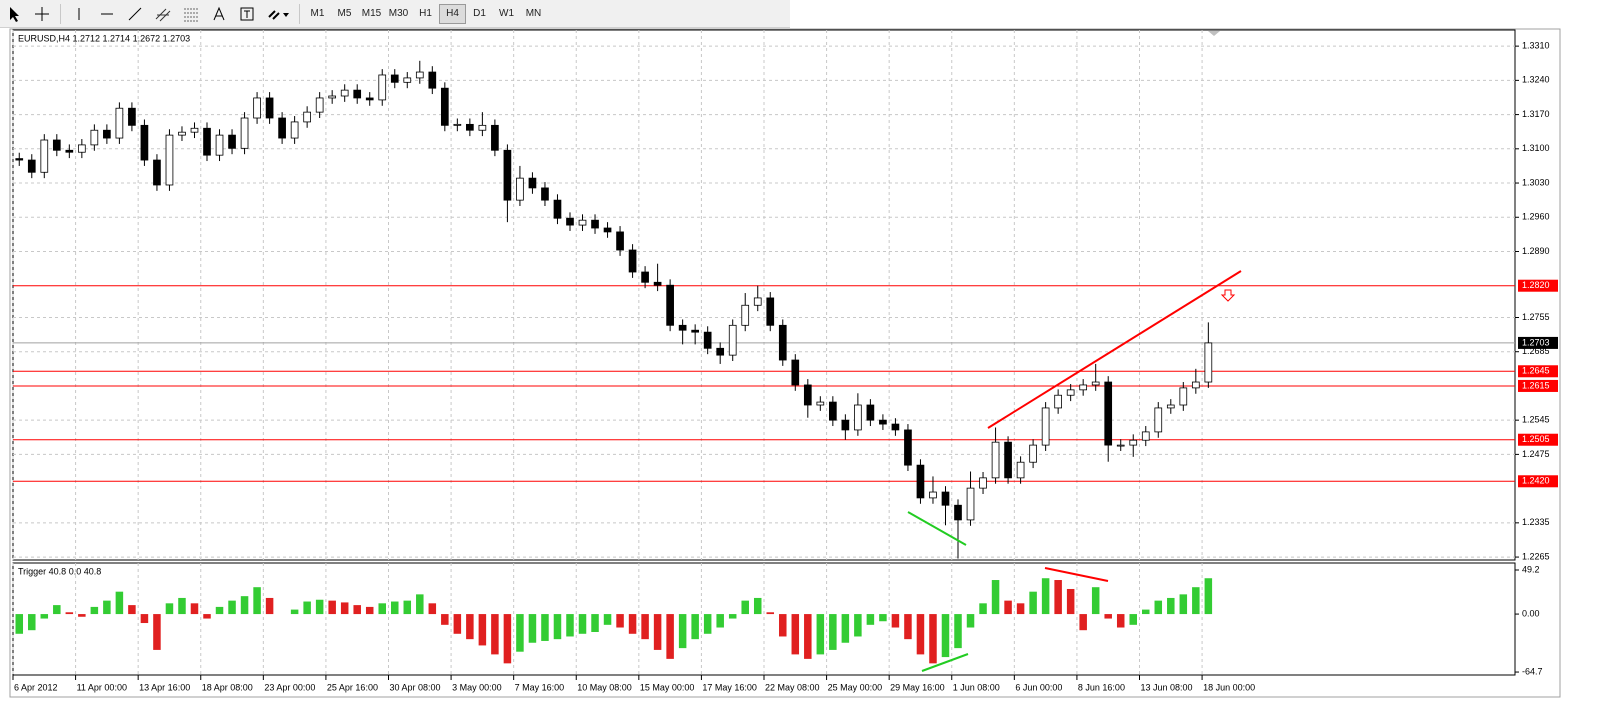 The width and height of the screenshot is (1600, 713). What do you see at coordinates (1114, 349) in the screenshot?
I see `trend-line` at bounding box center [1114, 349].